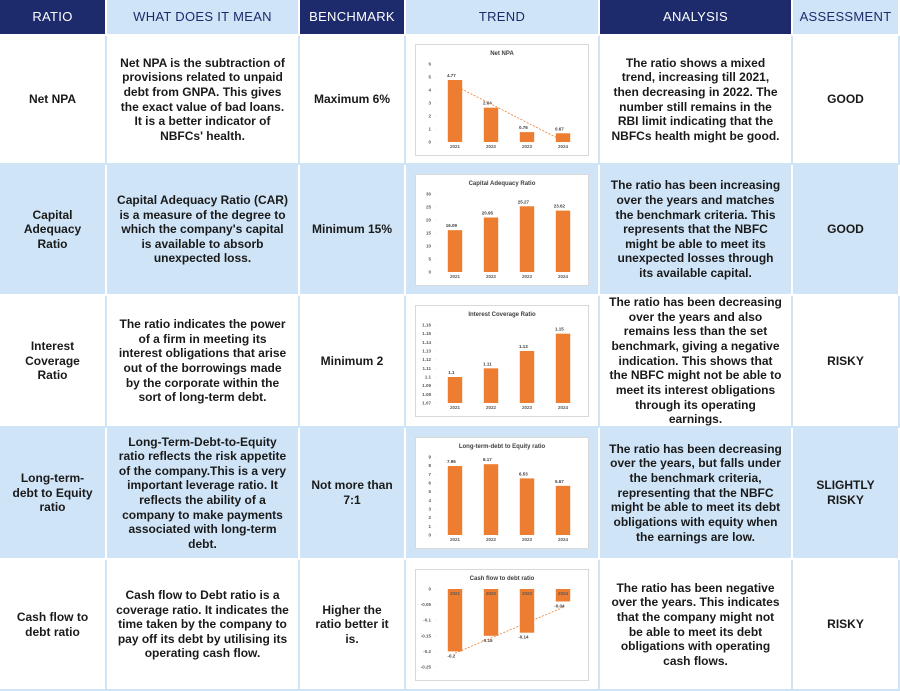  What do you see at coordinates (353, 494) in the screenshot?
I see `benchmark-cell: Not more than 7:1` at bounding box center [353, 494].